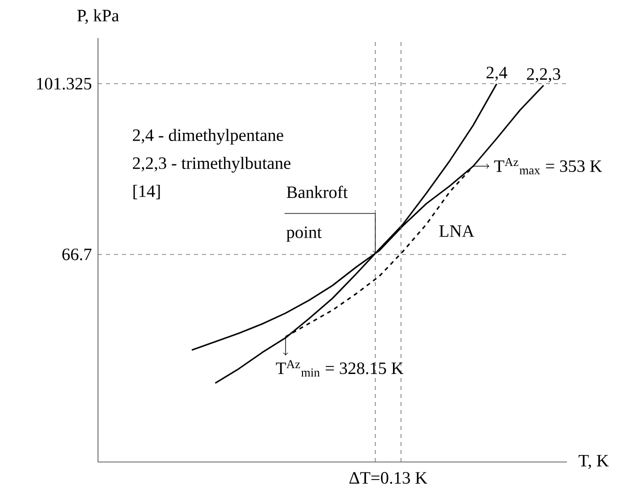 The width and height of the screenshot is (638, 497). I want to click on series-label: LNA, so click(456, 231).